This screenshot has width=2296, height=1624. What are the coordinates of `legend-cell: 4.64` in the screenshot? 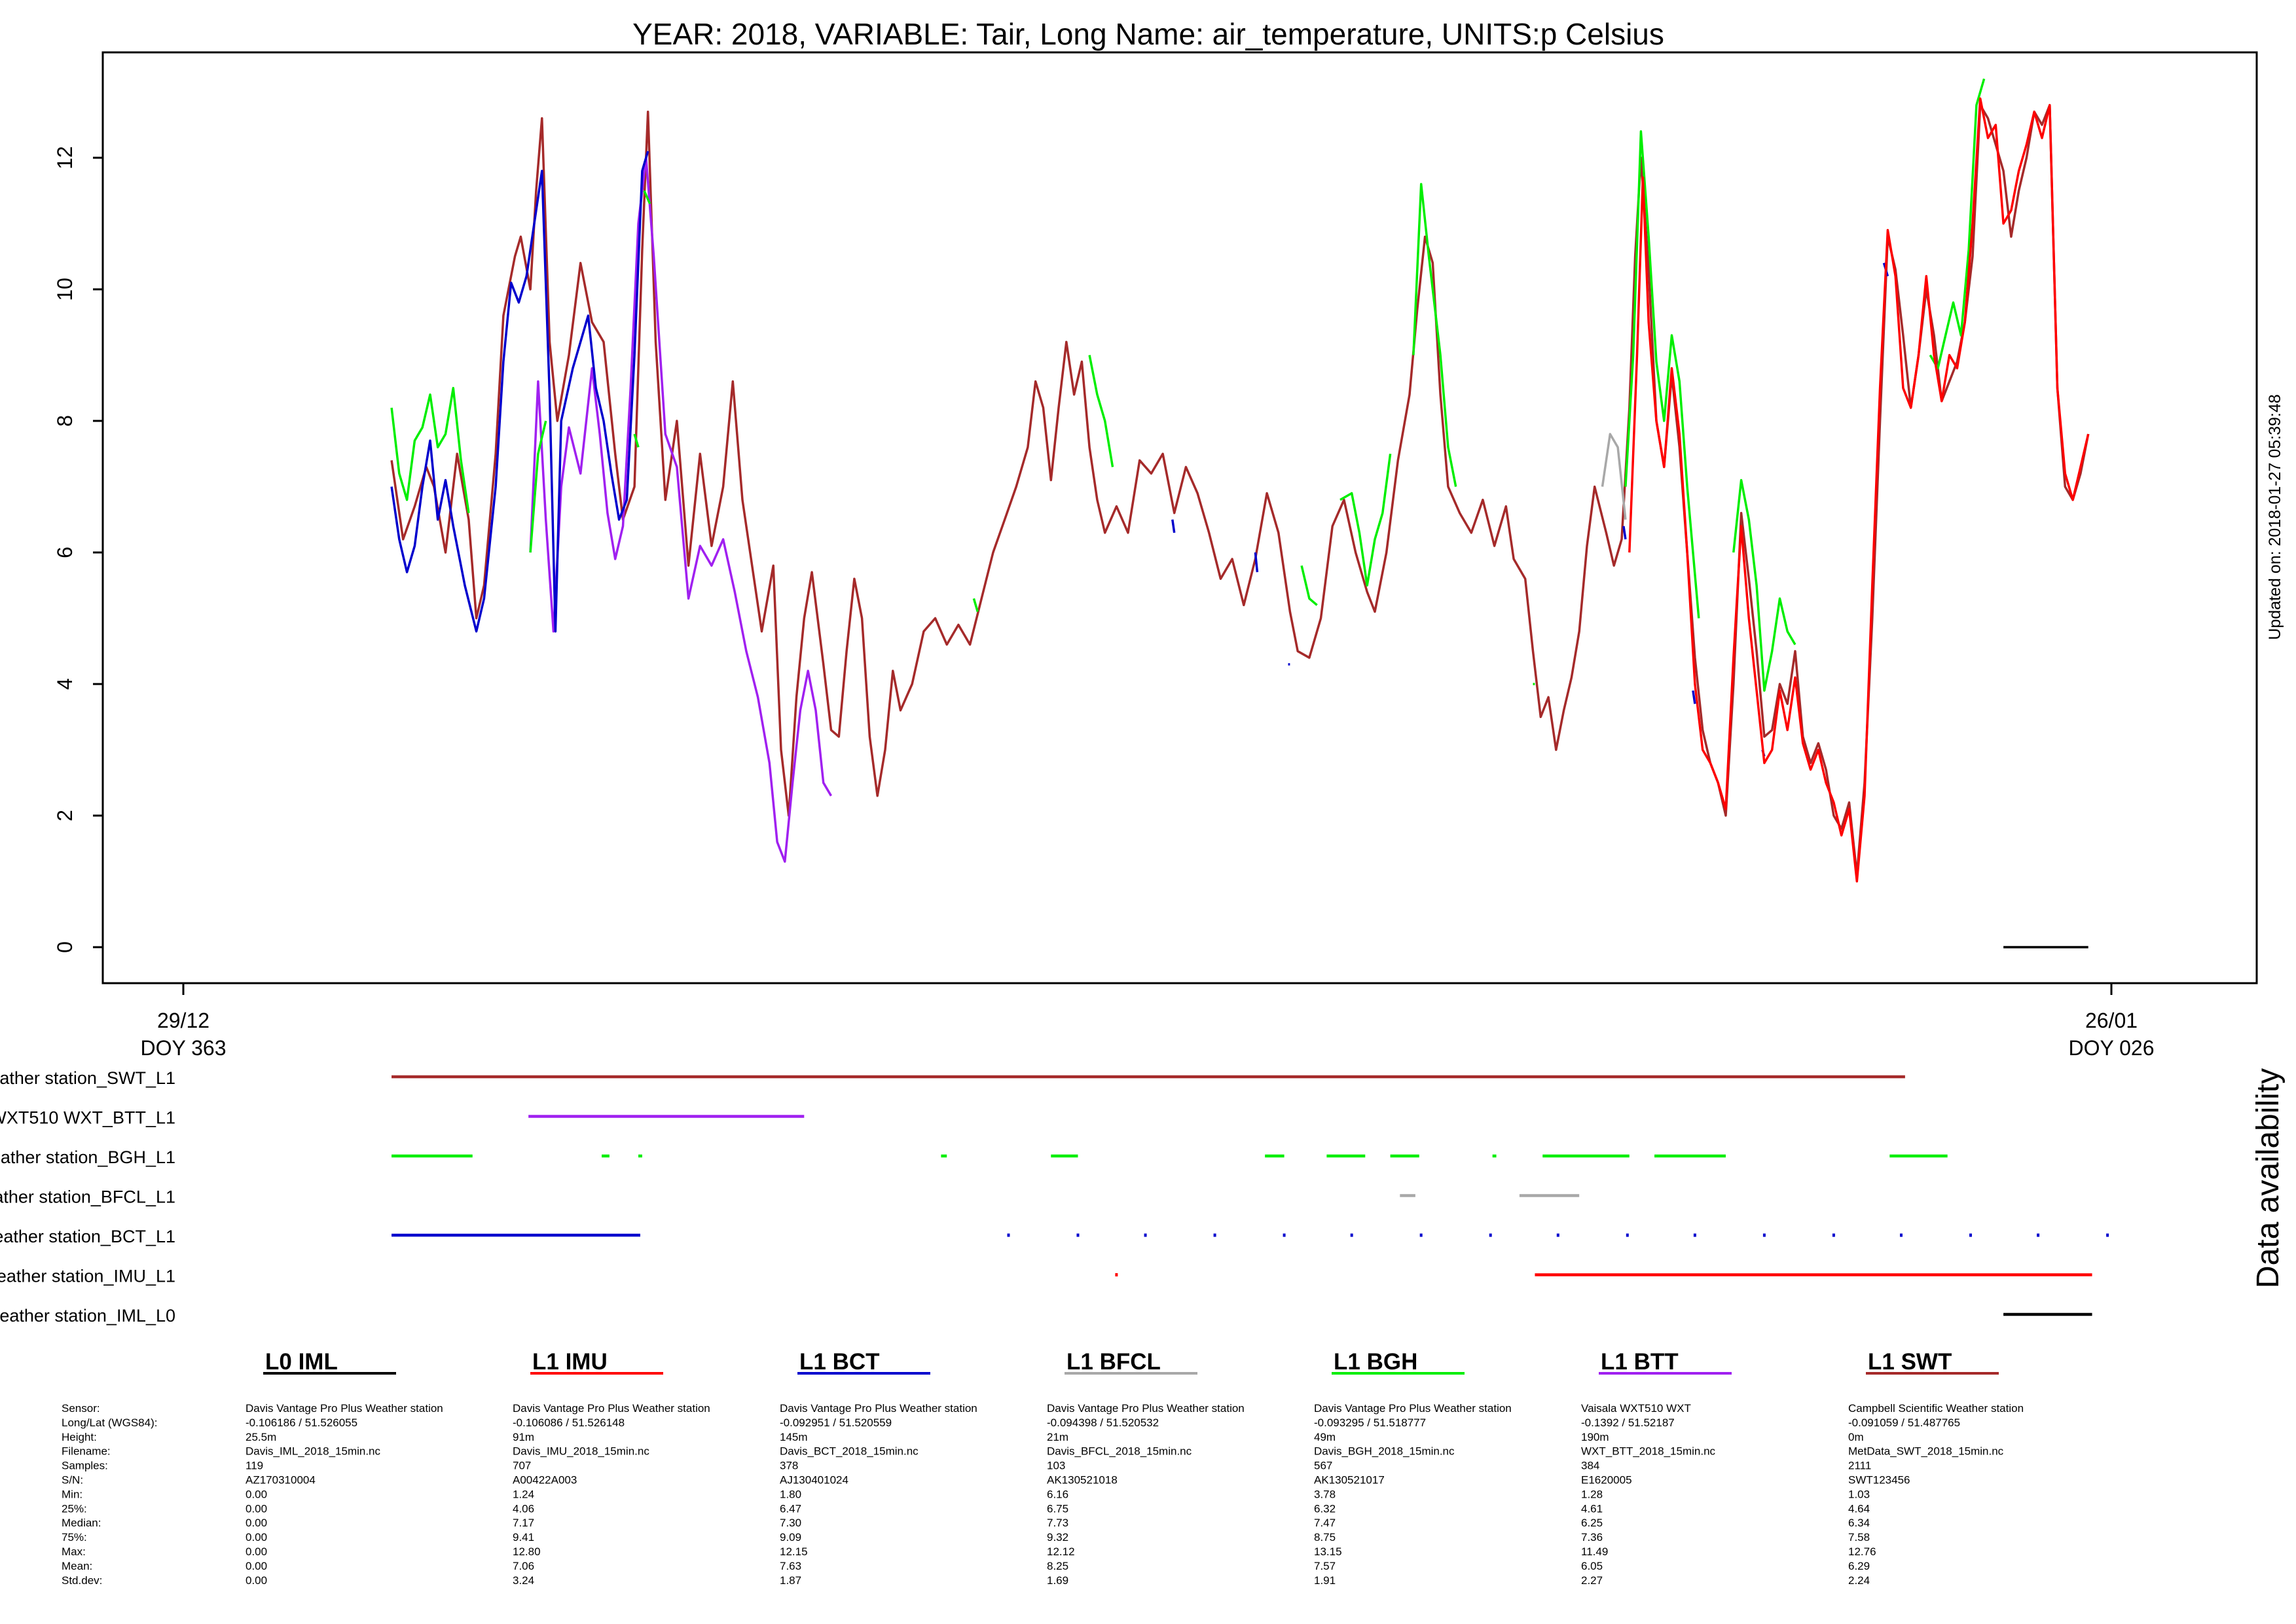 It's located at (1859, 1508).